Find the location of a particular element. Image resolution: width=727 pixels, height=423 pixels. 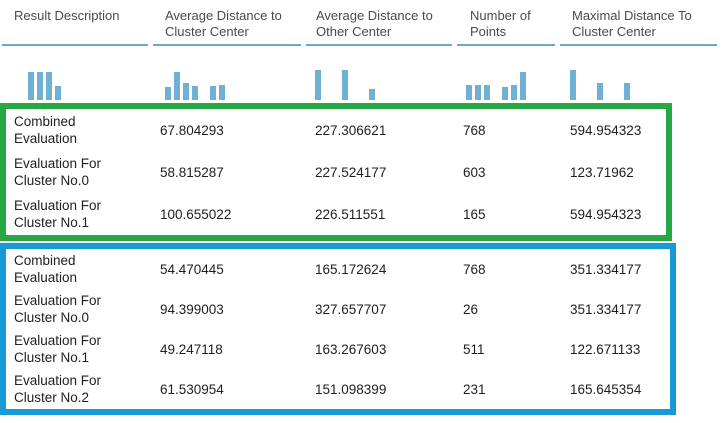

cell-text: 67.804293 is located at coordinates (192, 130).